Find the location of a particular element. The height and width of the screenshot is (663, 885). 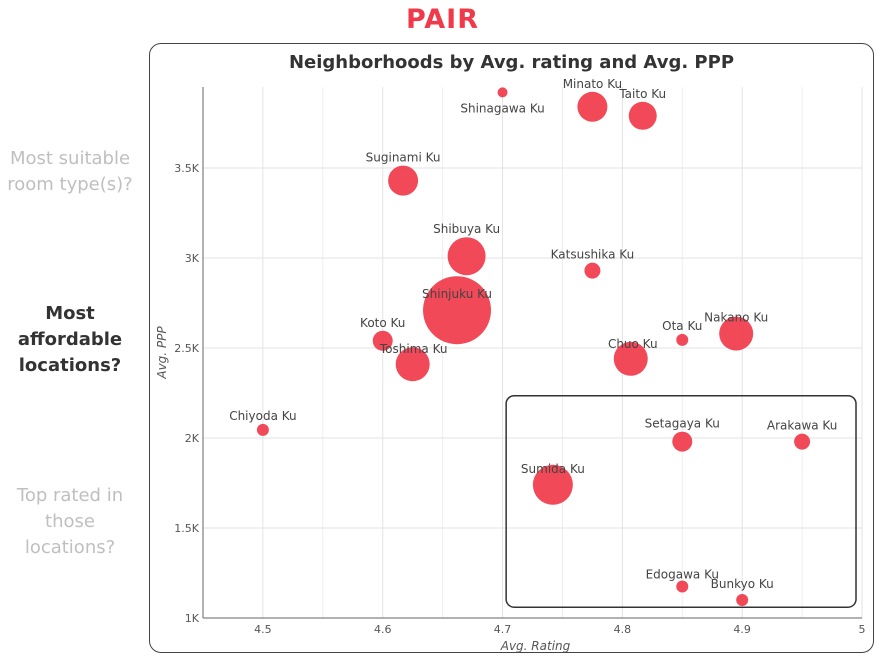

x-tick-label: 4.6 is located at coordinates (383, 629).